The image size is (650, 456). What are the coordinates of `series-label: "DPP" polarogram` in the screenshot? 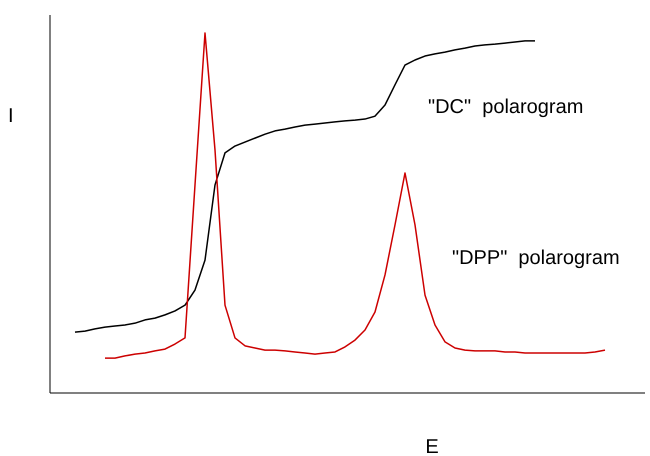 It's located at (536, 258).